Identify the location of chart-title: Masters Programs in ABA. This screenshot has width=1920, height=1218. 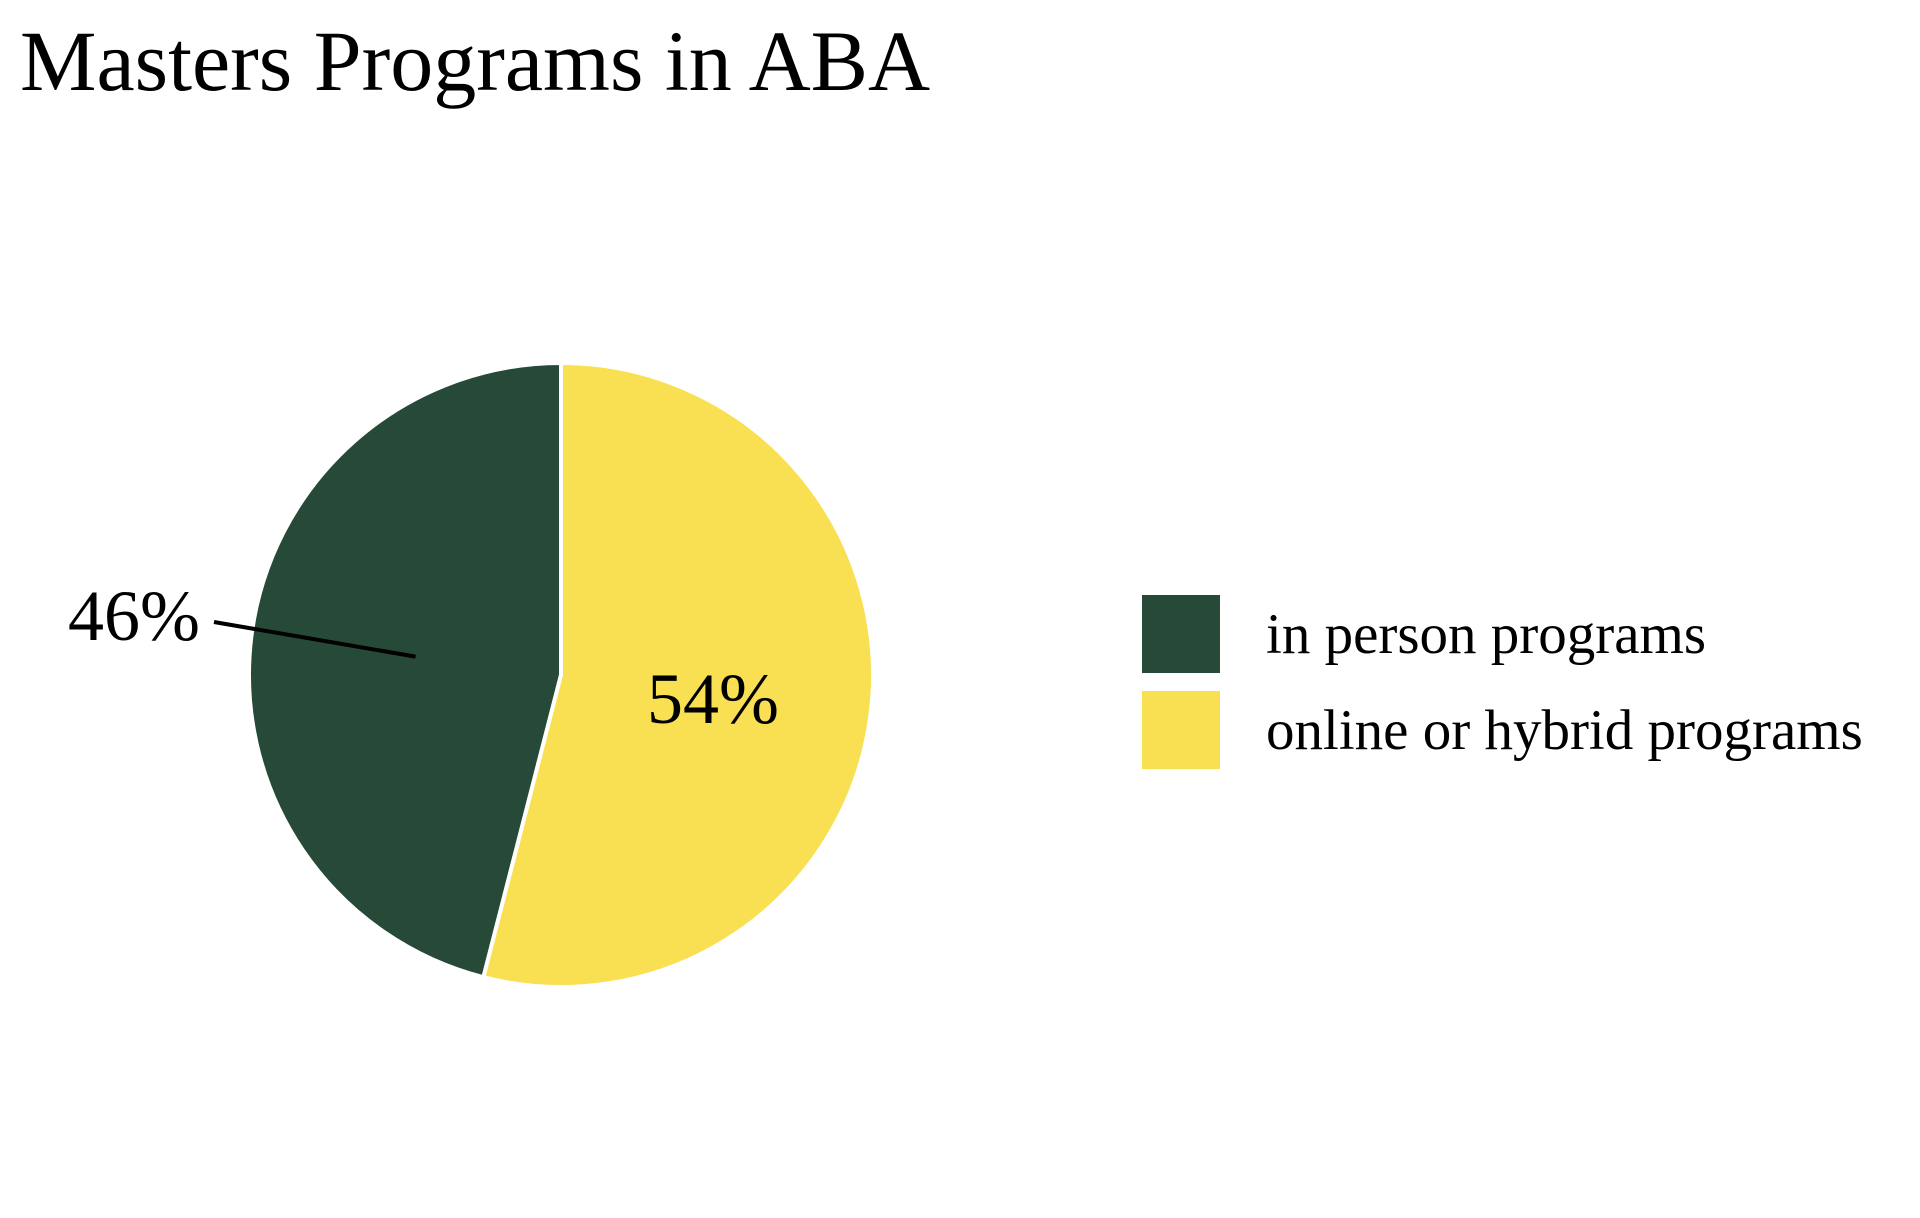
(475, 61).